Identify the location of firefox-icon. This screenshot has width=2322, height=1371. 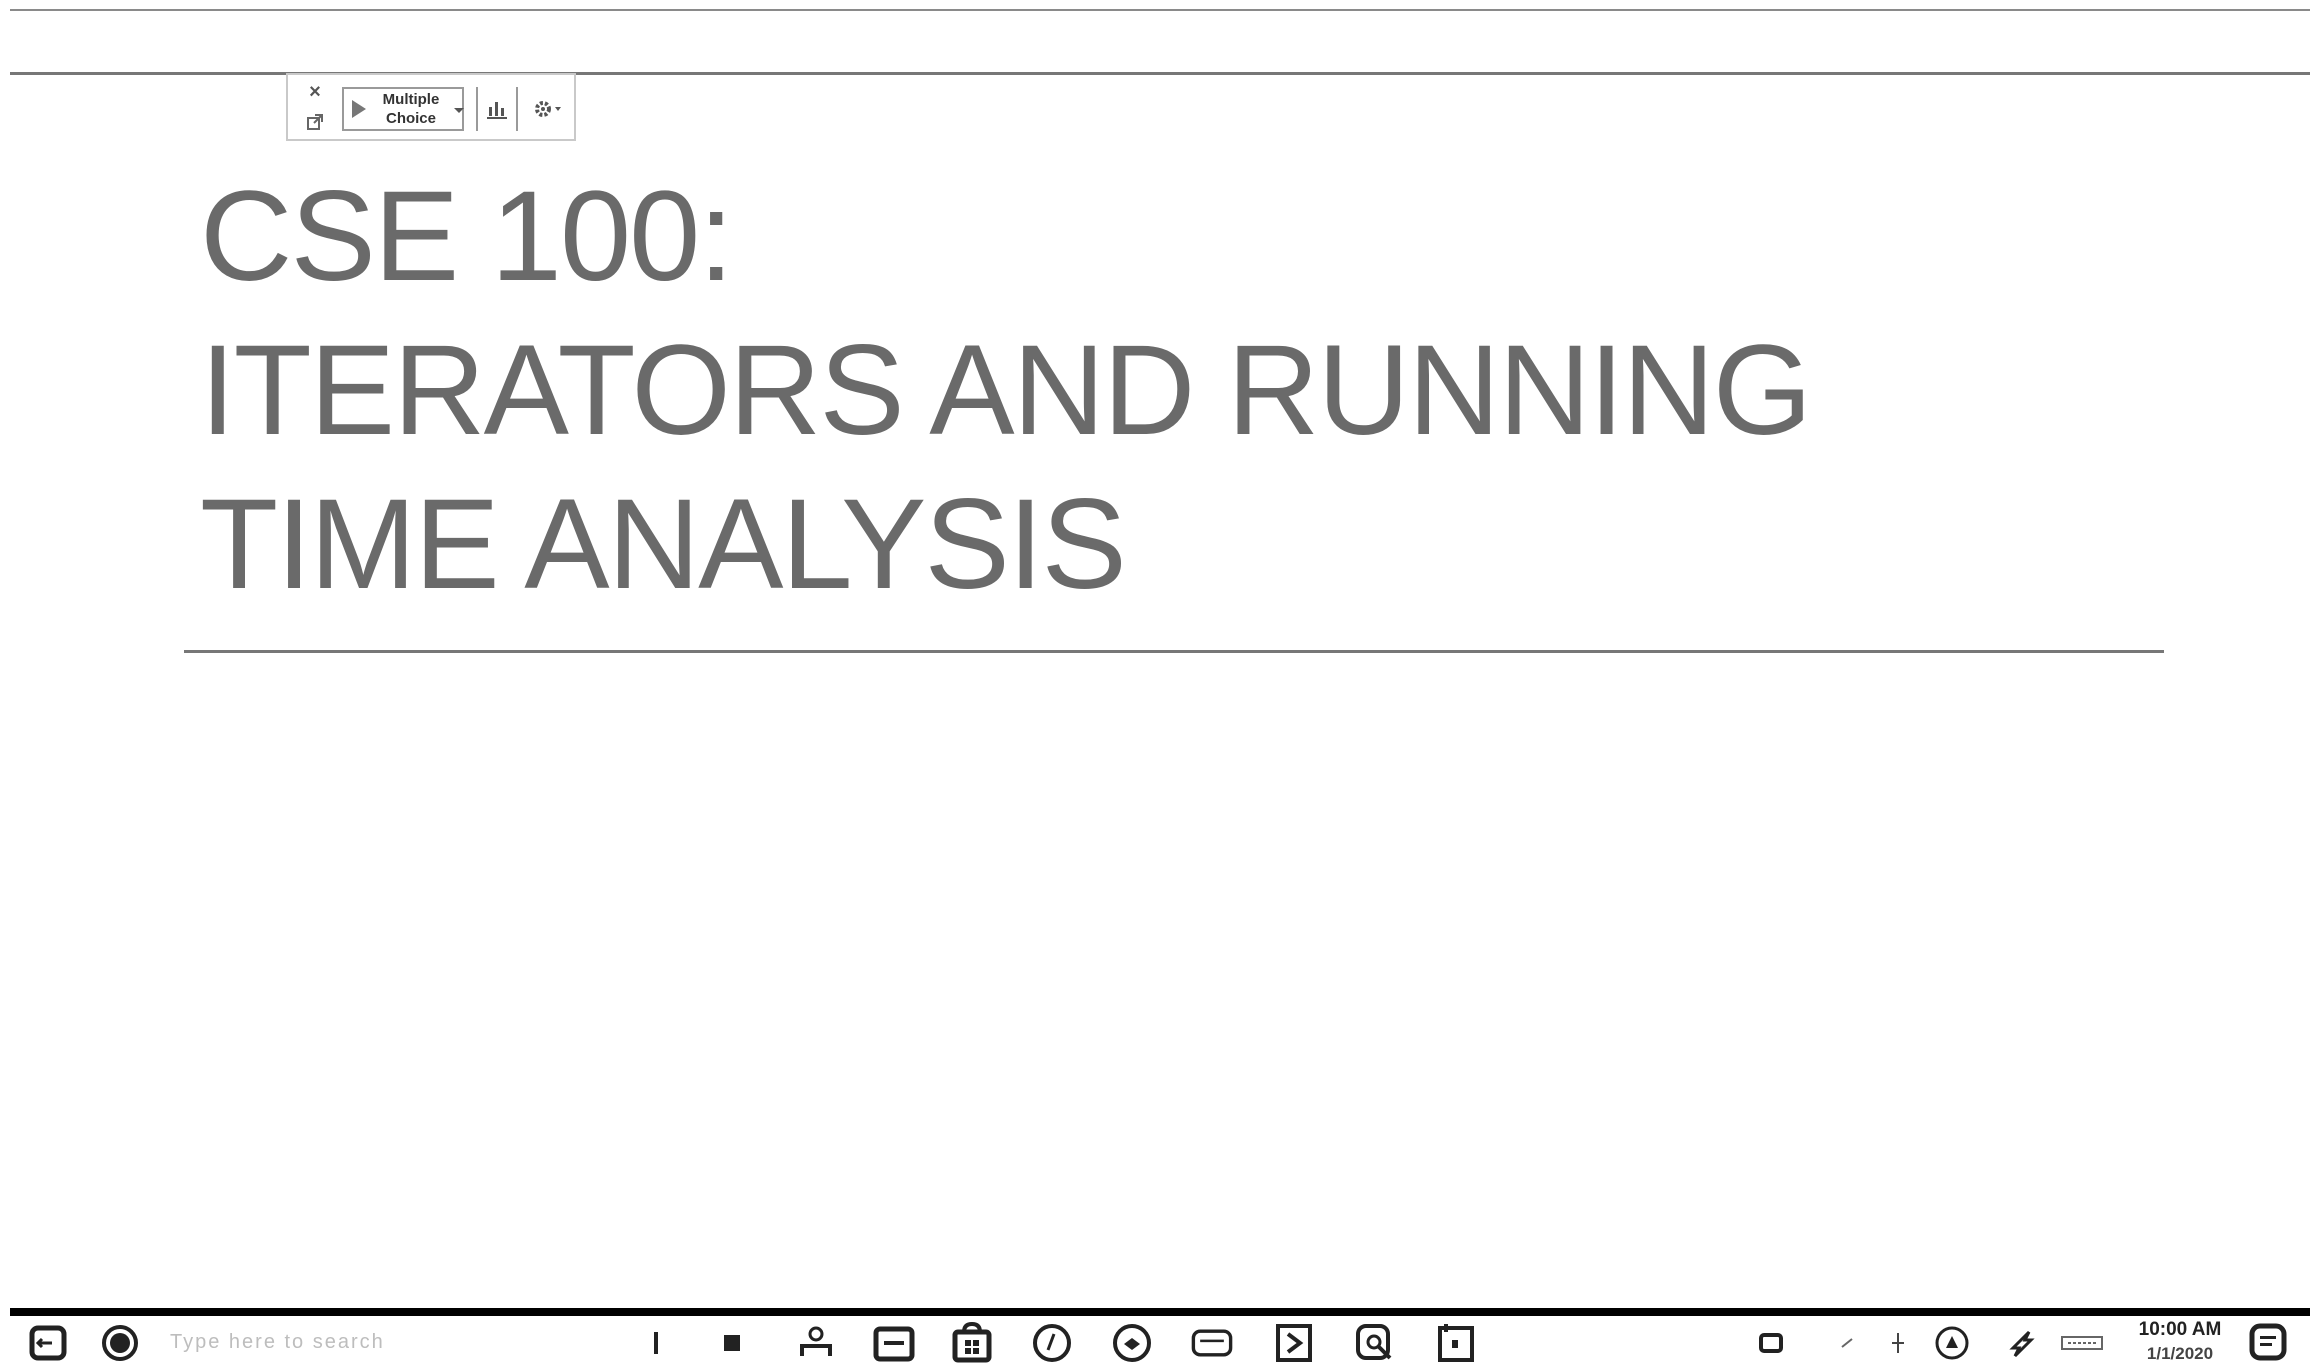
(1132, 1343).